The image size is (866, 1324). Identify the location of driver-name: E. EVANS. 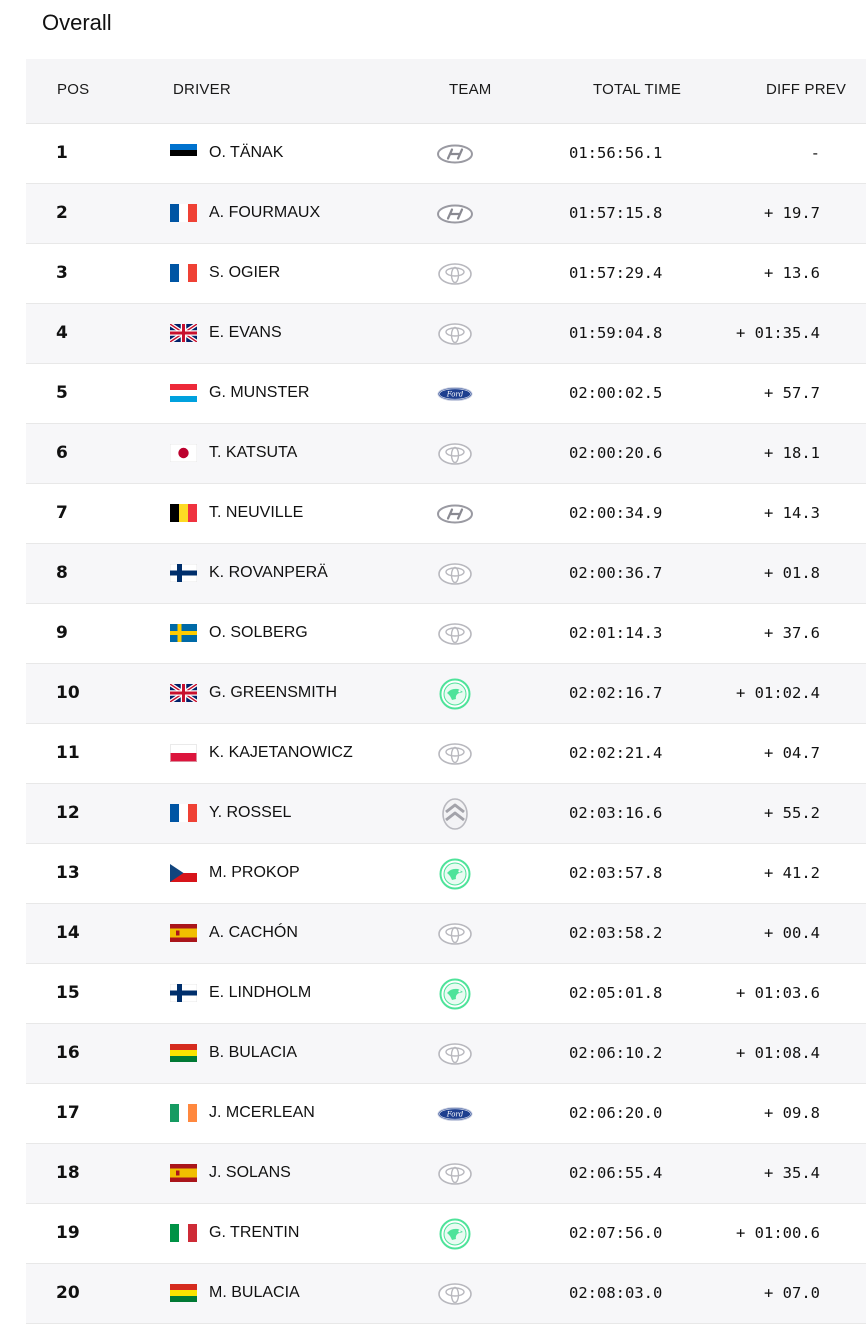
(245, 332).